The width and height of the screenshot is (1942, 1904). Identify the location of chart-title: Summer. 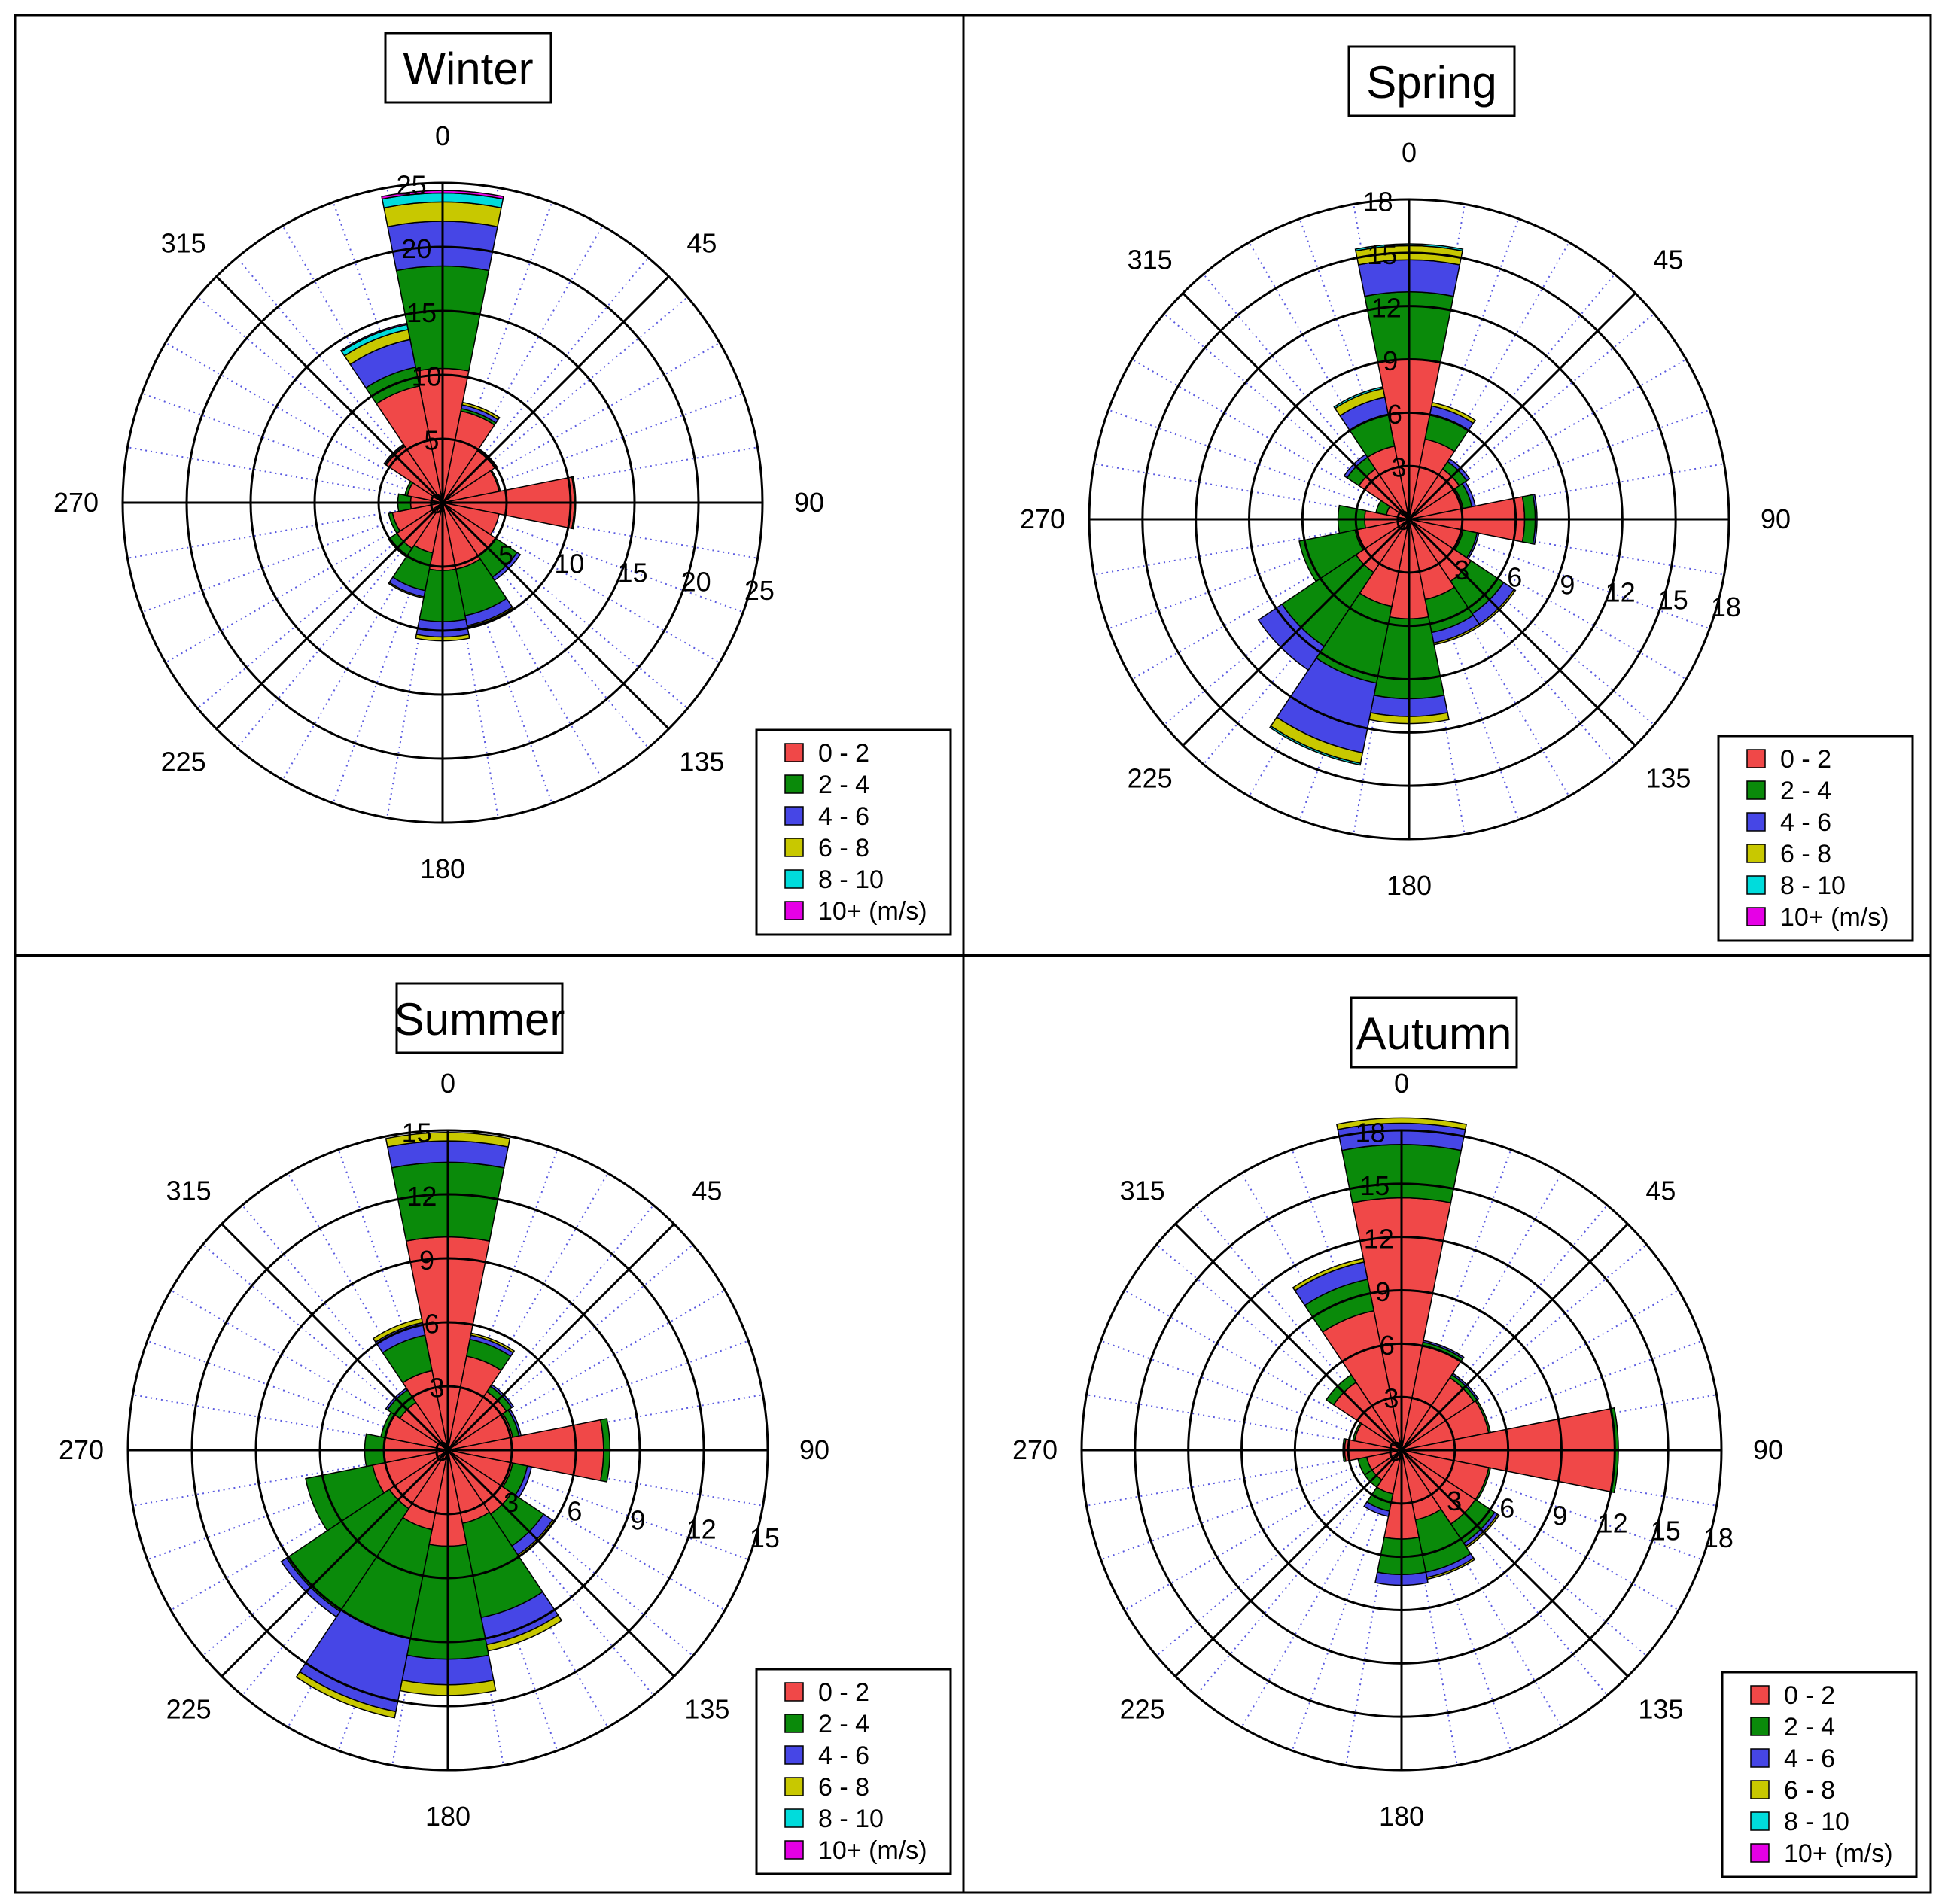
(479, 1019).